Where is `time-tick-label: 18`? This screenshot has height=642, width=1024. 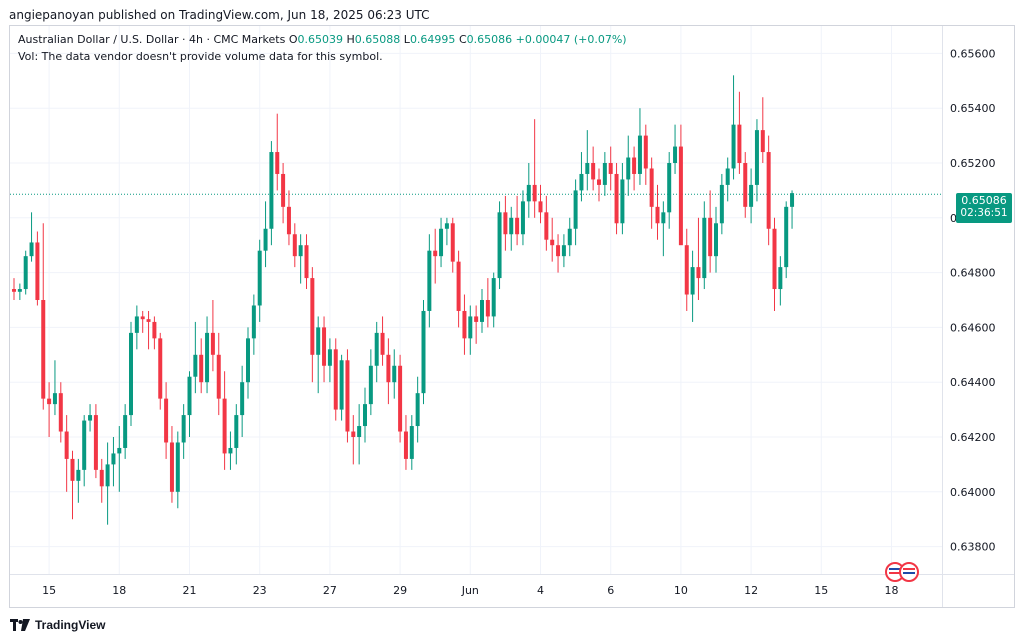
time-tick-label: 18 is located at coordinates (119, 590).